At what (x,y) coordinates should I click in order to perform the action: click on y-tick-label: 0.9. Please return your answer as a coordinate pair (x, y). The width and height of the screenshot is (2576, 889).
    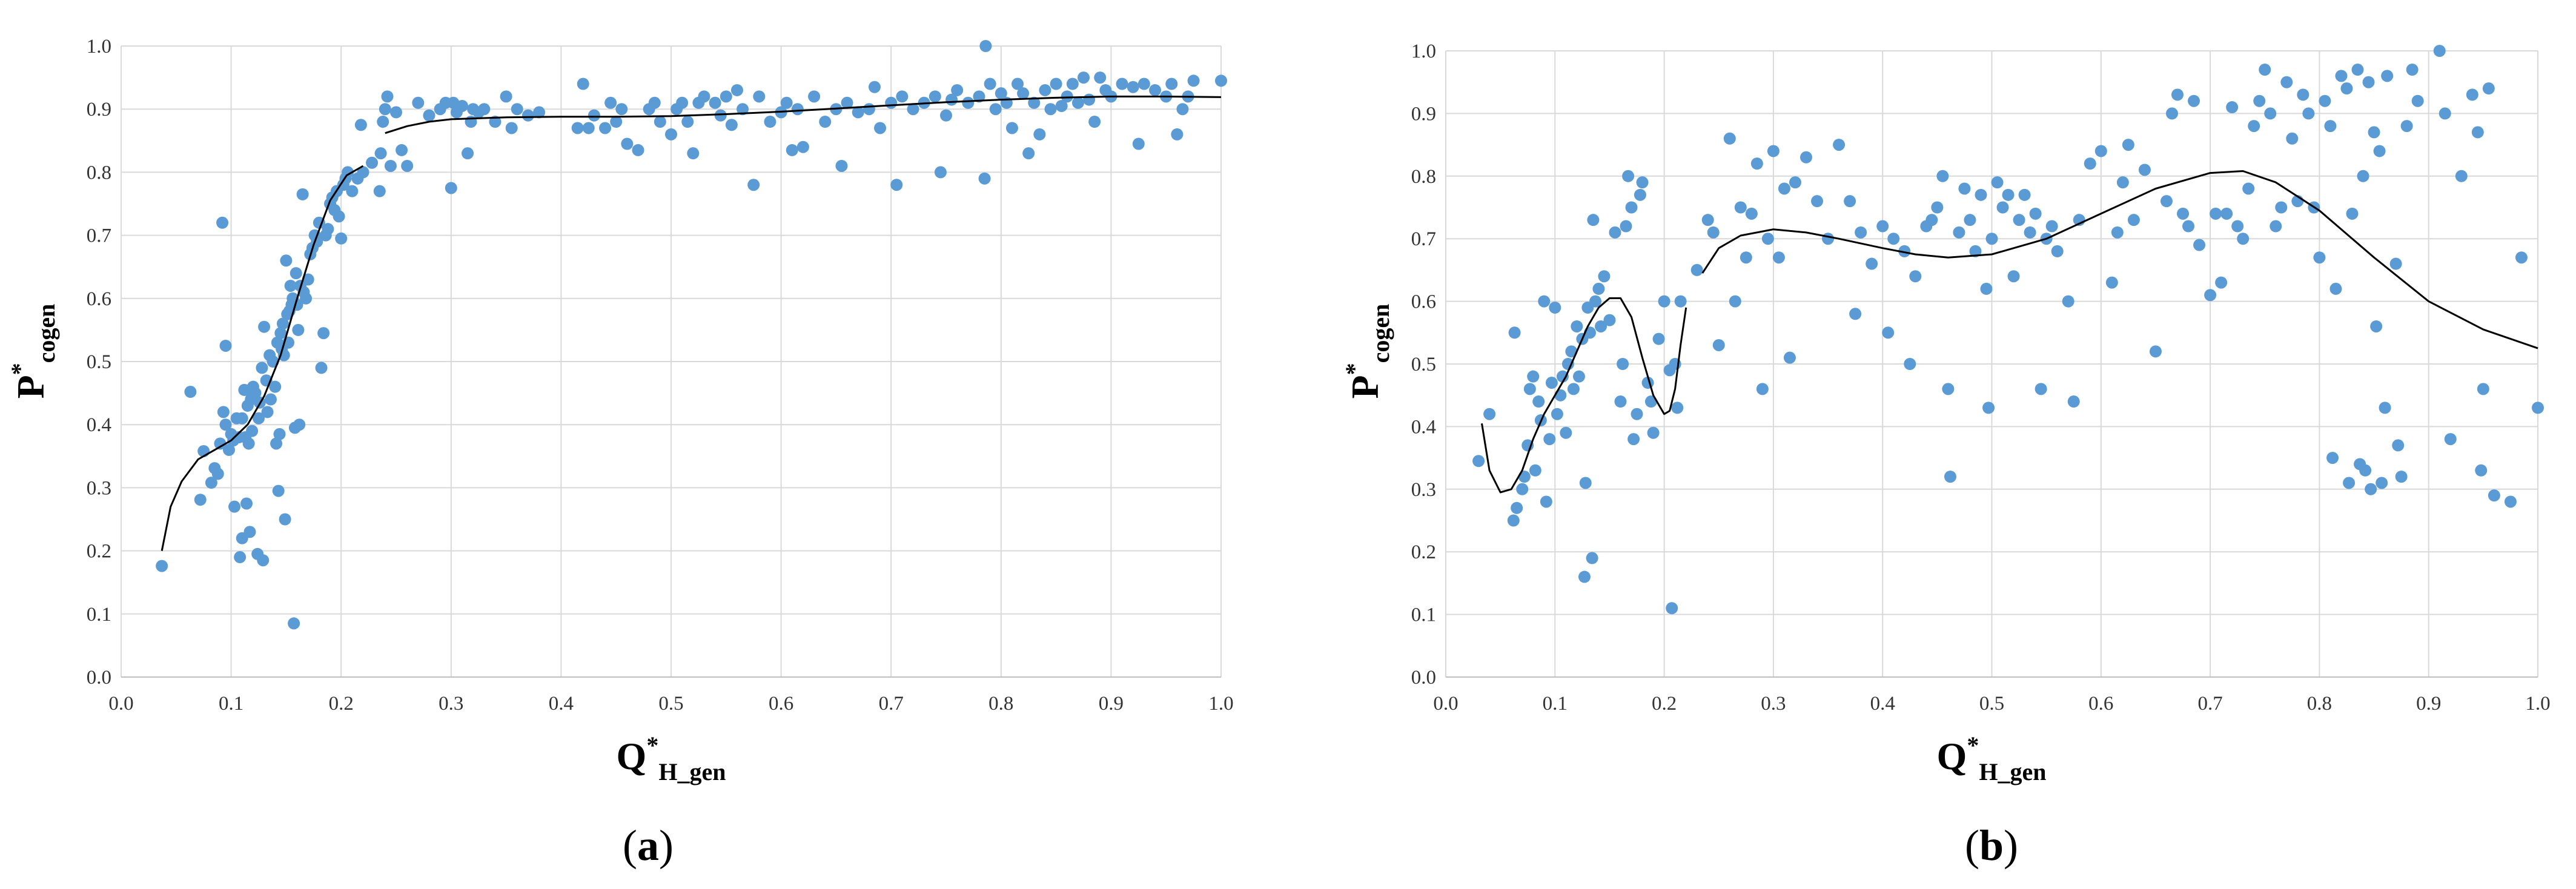
    Looking at the image, I should click on (99, 110).